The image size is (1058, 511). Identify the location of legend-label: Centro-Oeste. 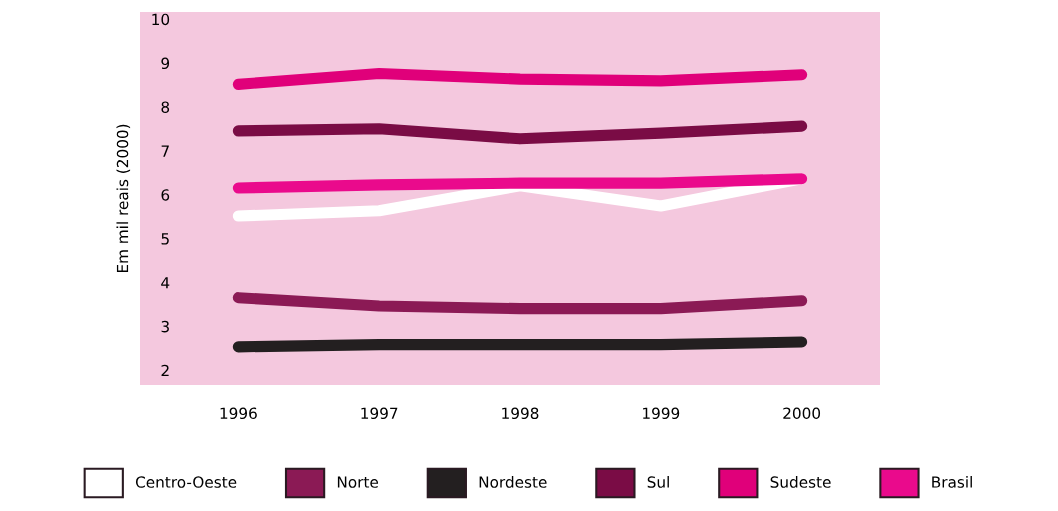
(186, 482).